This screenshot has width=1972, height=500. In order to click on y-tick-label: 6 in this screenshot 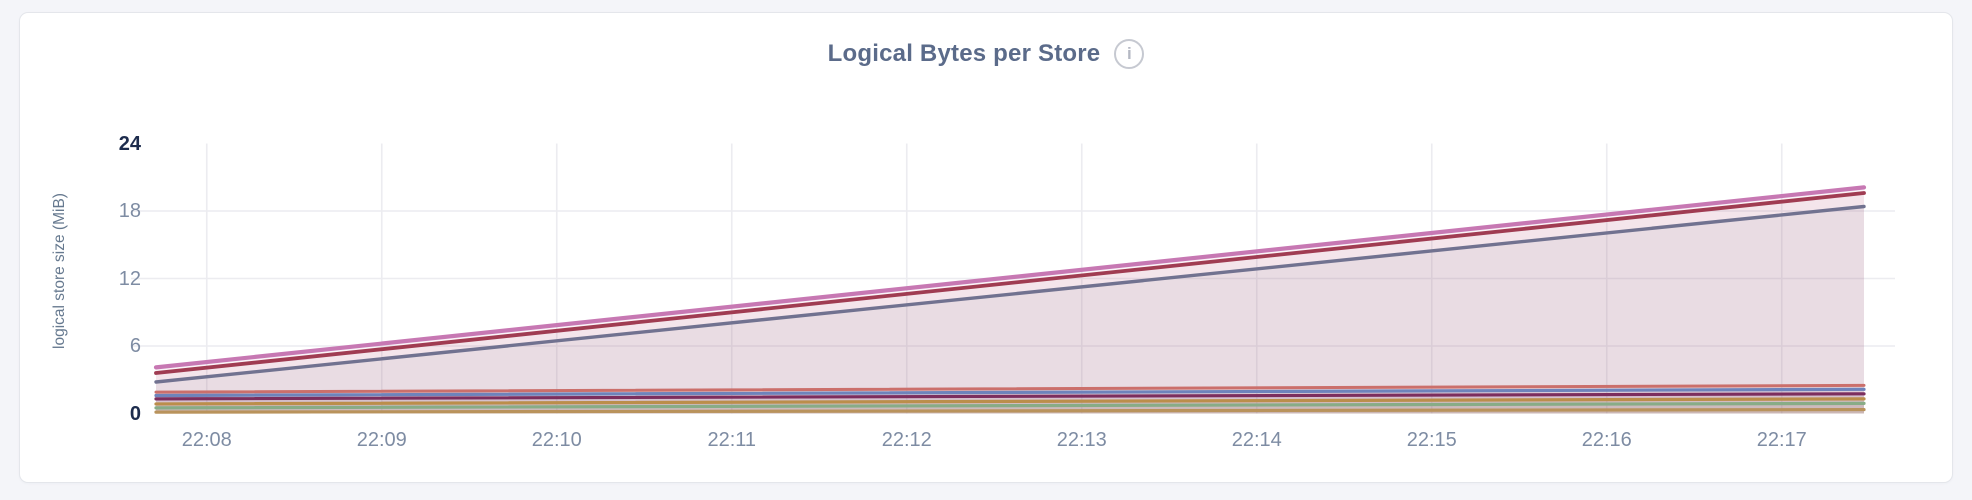, I will do `click(135, 346)`.